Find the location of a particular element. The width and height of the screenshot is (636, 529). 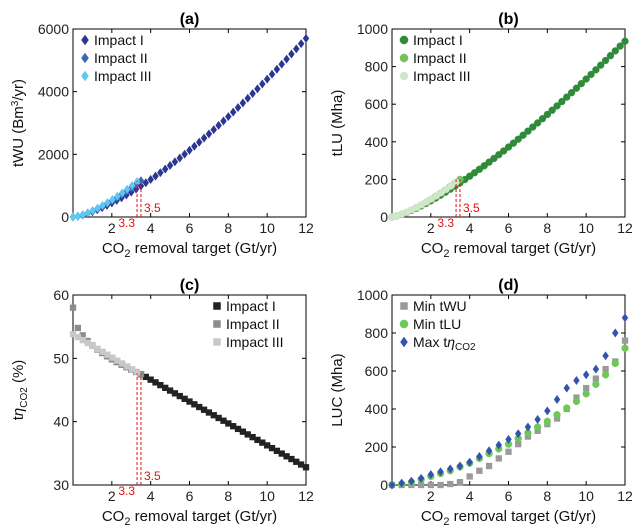

threshold-label: 3.5 is located at coordinates (471, 208).